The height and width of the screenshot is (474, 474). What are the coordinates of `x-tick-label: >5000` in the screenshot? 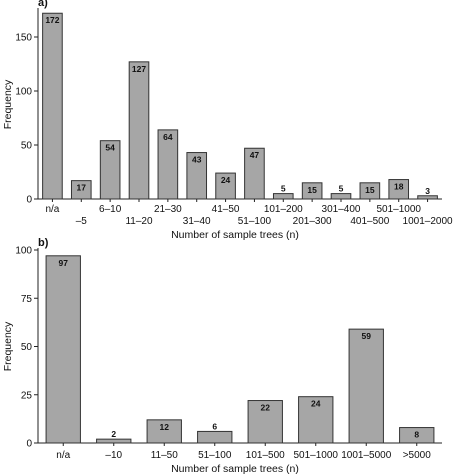 It's located at (417, 455).